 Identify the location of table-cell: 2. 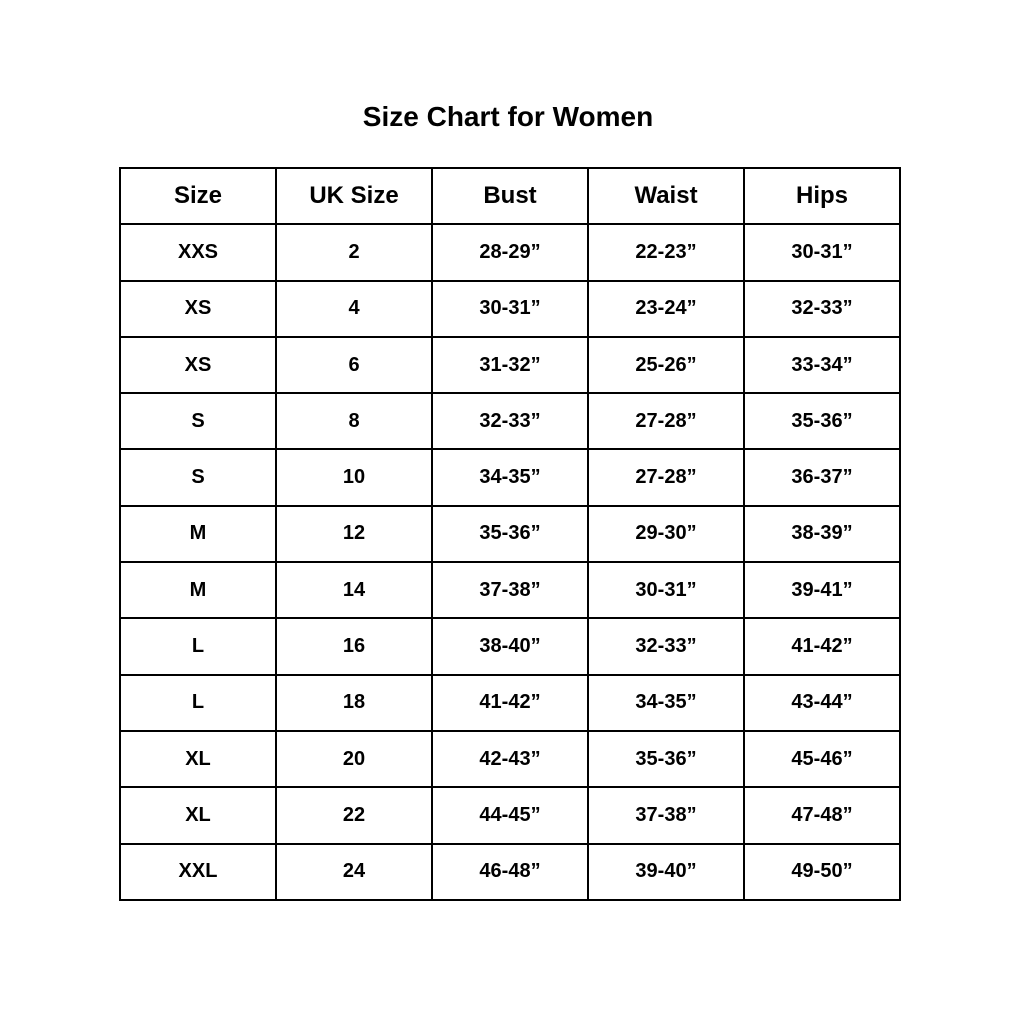
(354, 252).